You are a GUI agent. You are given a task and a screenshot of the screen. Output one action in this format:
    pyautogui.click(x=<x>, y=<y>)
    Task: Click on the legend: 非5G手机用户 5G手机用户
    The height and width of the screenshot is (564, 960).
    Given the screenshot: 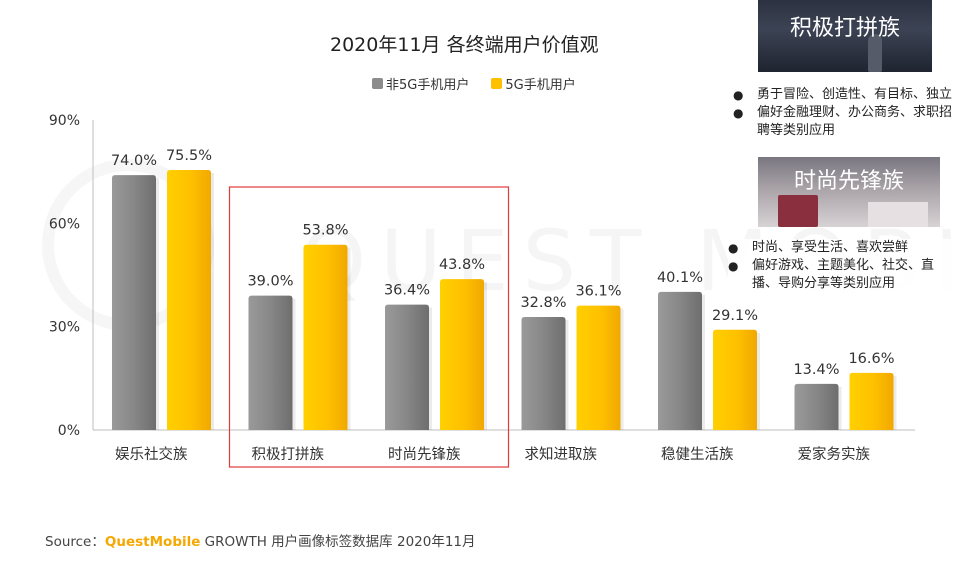 What is the action you would take?
    pyautogui.click(x=485, y=83)
    